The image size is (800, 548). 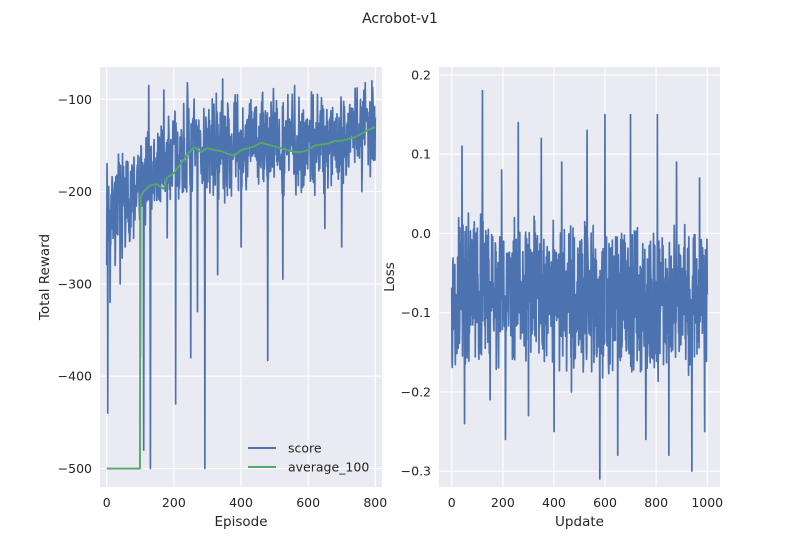 I want to click on loss-y-tick-label: 0.2, so click(x=421, y=74).